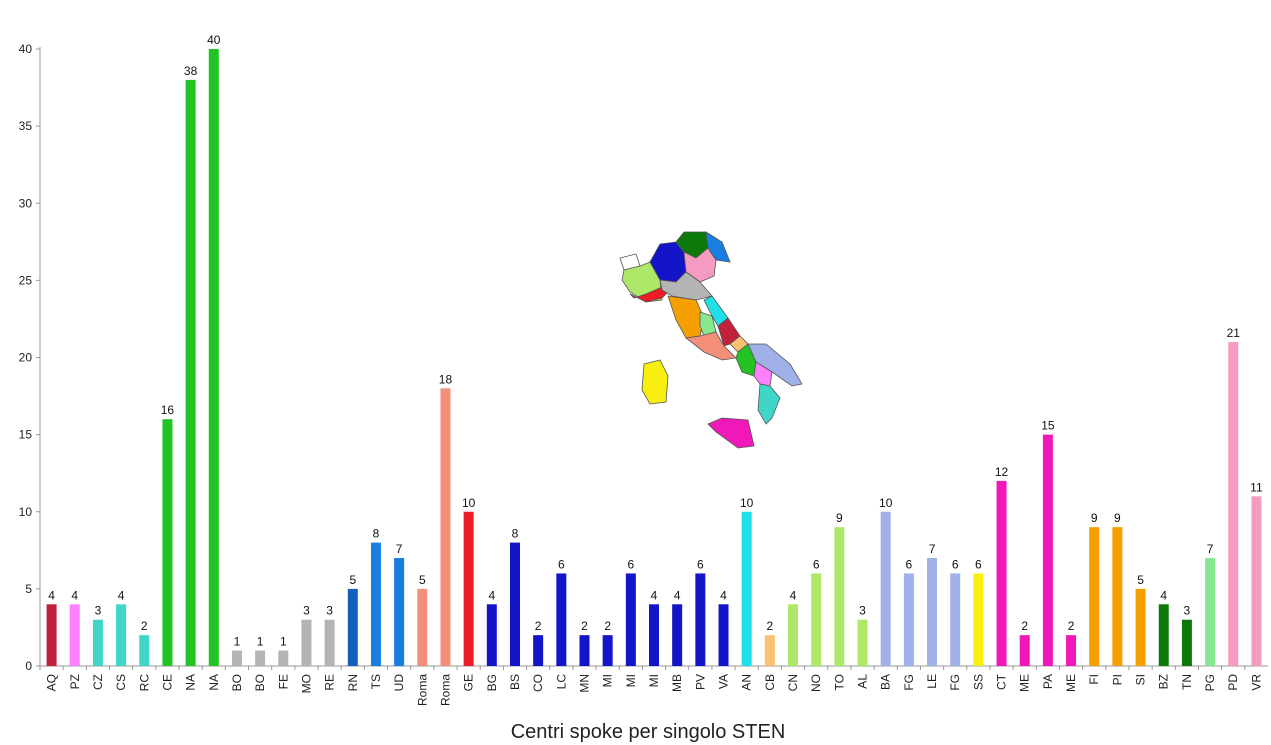 Image resolution: width=1271 pixels, height=745 pixels. What do you see at coordinates (584, 683) in the screenshot?
I see `category-label: MN` at bounding box center [584, 683].